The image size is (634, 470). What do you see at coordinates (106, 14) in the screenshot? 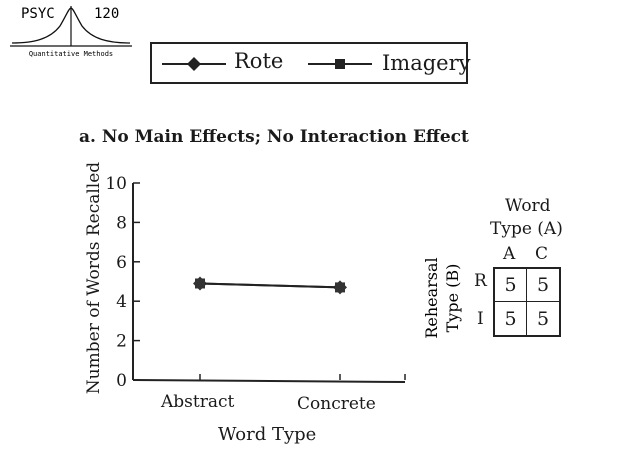
I see `logo-number: 120` at bounding box center [106, 14].